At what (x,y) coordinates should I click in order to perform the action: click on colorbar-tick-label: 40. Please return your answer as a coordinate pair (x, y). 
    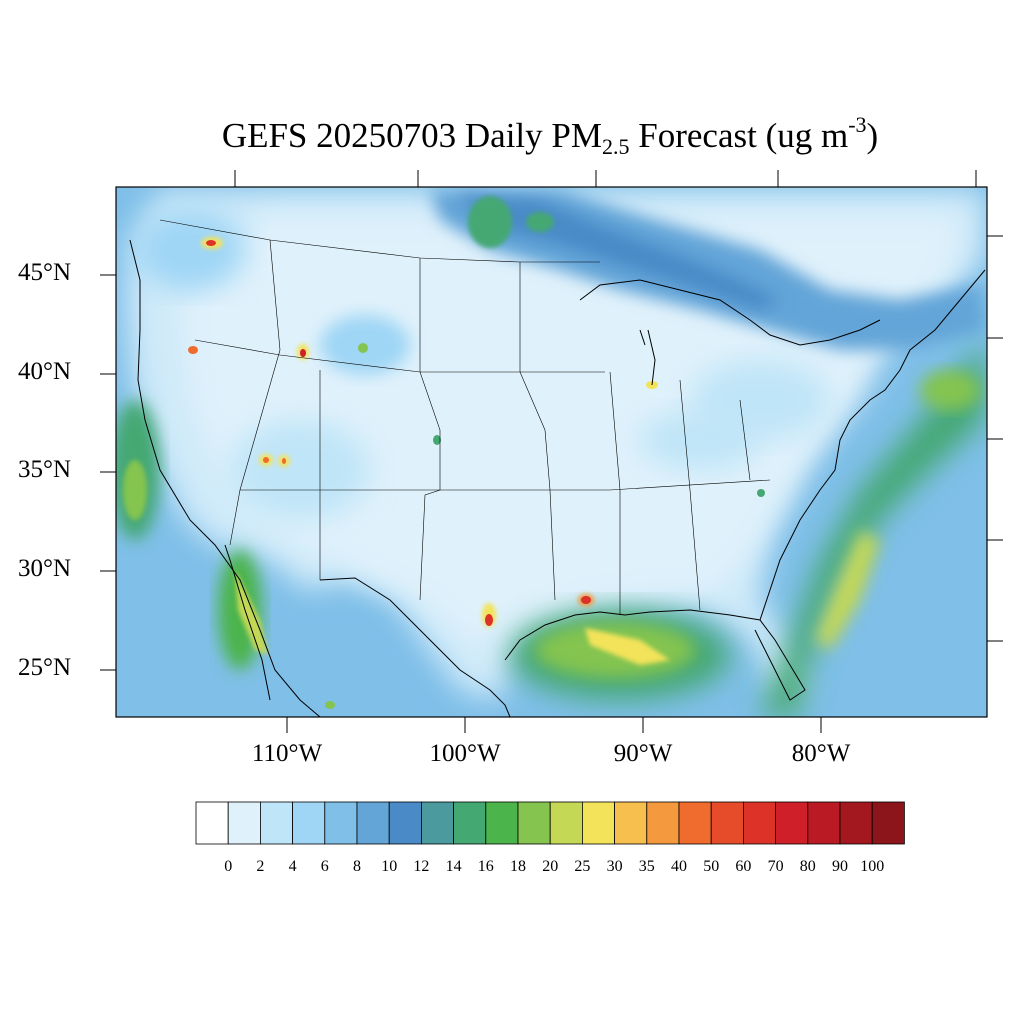
    Looking at the image, I should click on (679, 866).